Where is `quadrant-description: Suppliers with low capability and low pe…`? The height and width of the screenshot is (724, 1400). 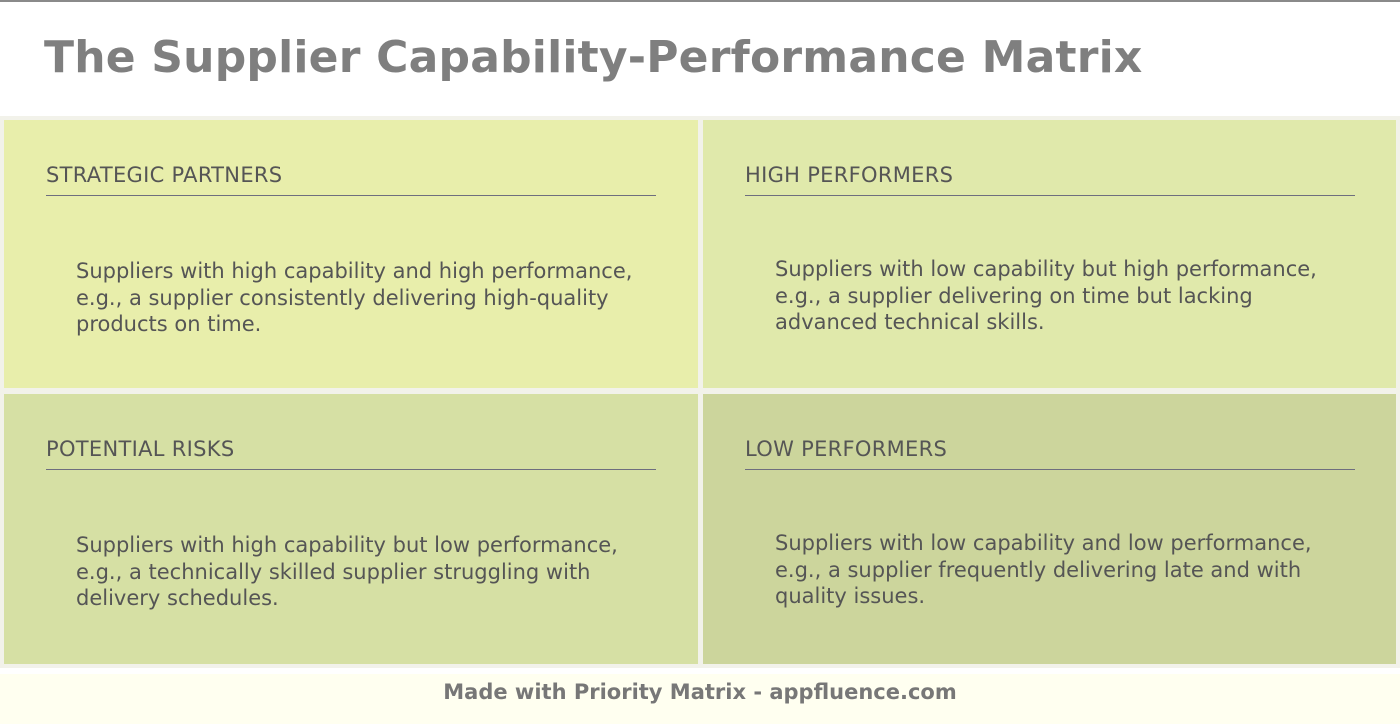 quadrant-description: Suppliers with low capability and low pe… is located at coordinates (1043, 569).